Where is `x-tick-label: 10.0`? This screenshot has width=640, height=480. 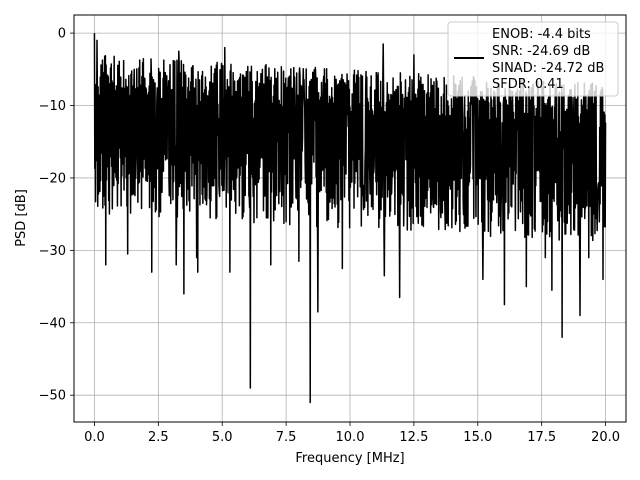 x-tick-label: 10.0 is located at coordinates (350, 437).